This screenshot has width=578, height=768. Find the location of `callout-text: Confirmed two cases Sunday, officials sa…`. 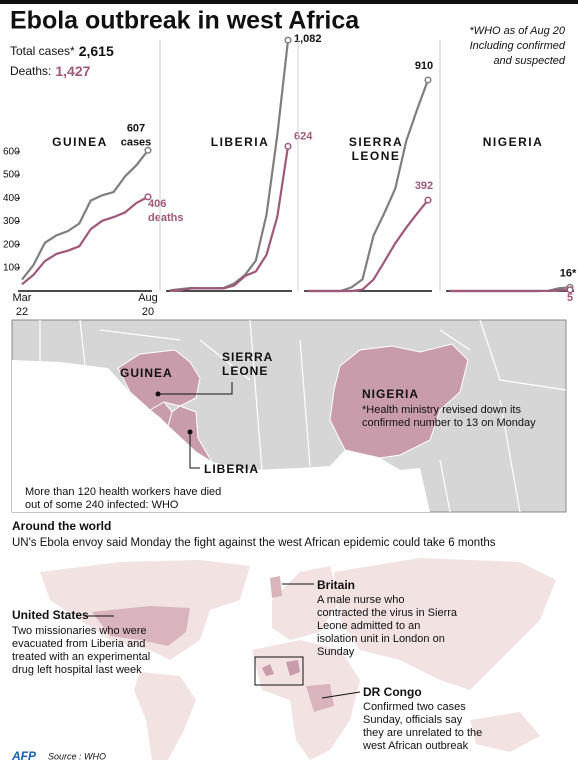

callout-text: Confirmed two cases Sunday, officials sa… is located at coordinates (423, 726).